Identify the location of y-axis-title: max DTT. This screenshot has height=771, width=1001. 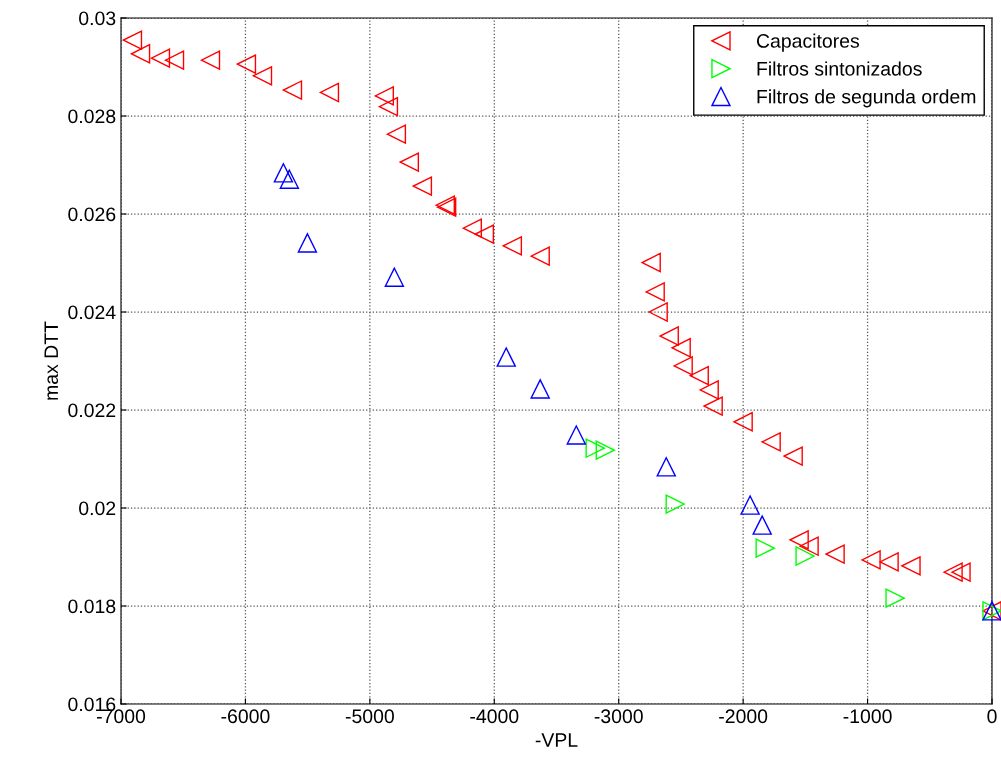
(51, 360).